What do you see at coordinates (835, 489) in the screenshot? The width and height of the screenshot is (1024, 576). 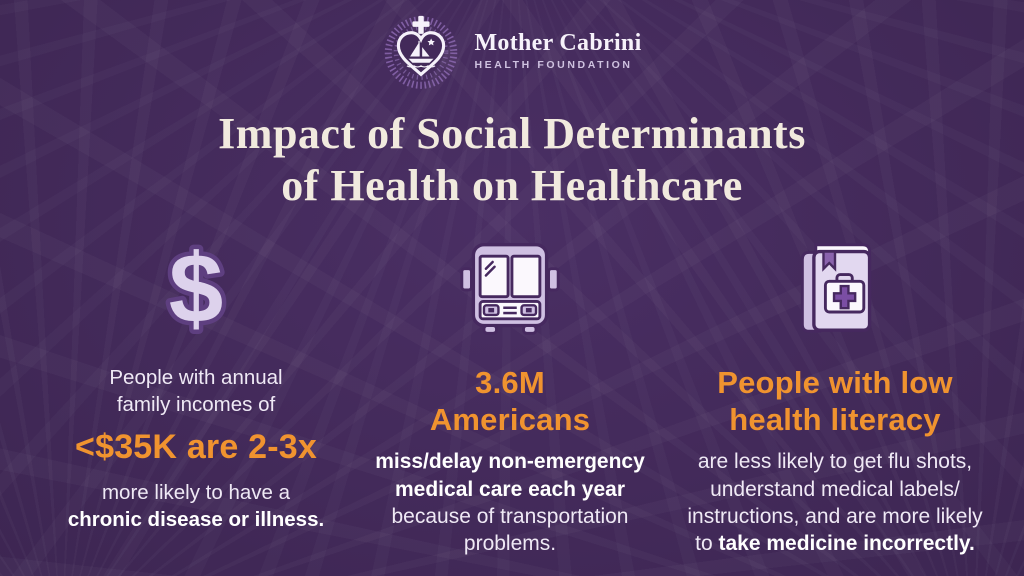 I see `text-line: understand medical labels/` at bounding box center [835, 489].